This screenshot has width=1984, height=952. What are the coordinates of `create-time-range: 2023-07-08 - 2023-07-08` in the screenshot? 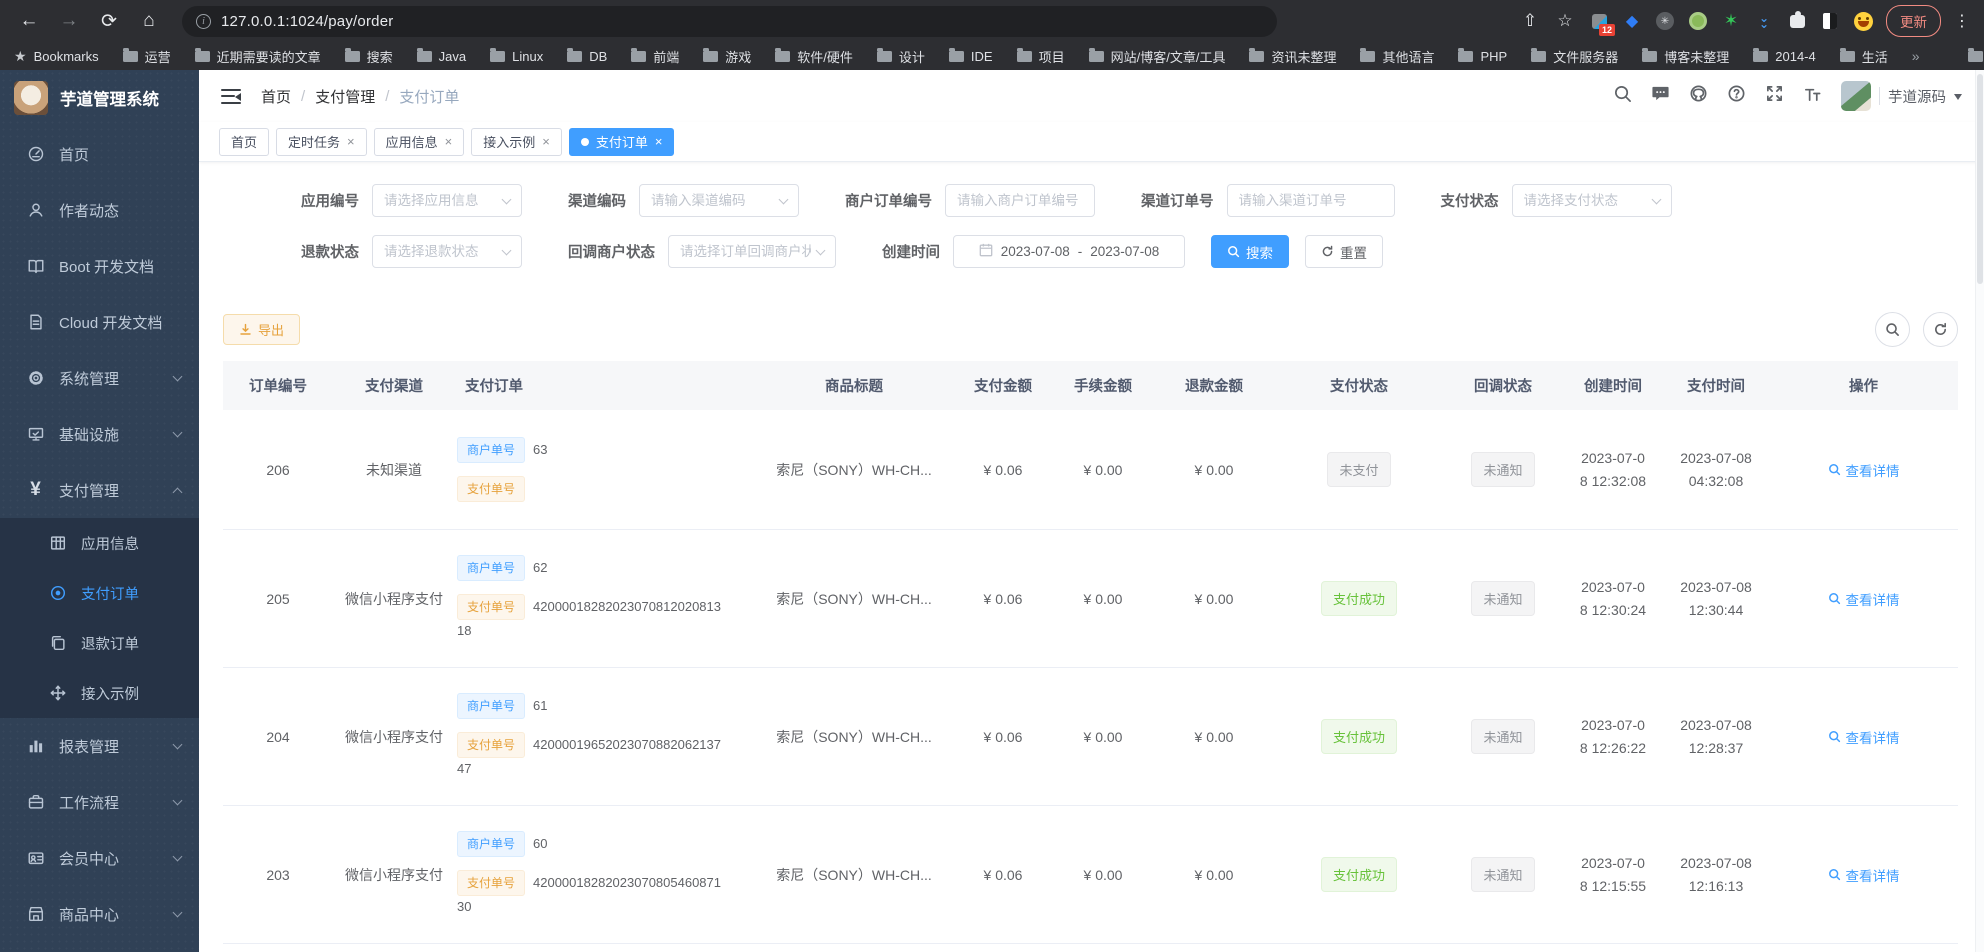 It's located at (1069, 251).